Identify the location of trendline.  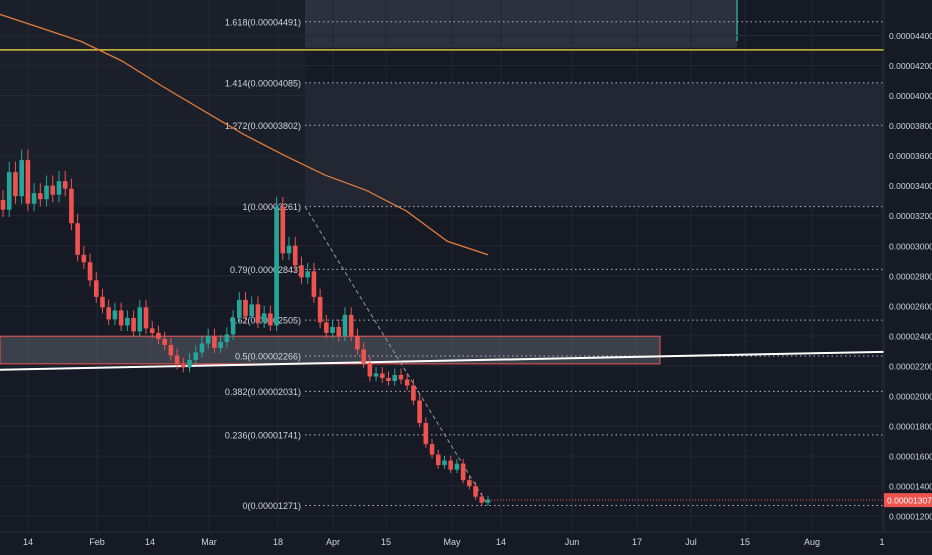
(442, 360).